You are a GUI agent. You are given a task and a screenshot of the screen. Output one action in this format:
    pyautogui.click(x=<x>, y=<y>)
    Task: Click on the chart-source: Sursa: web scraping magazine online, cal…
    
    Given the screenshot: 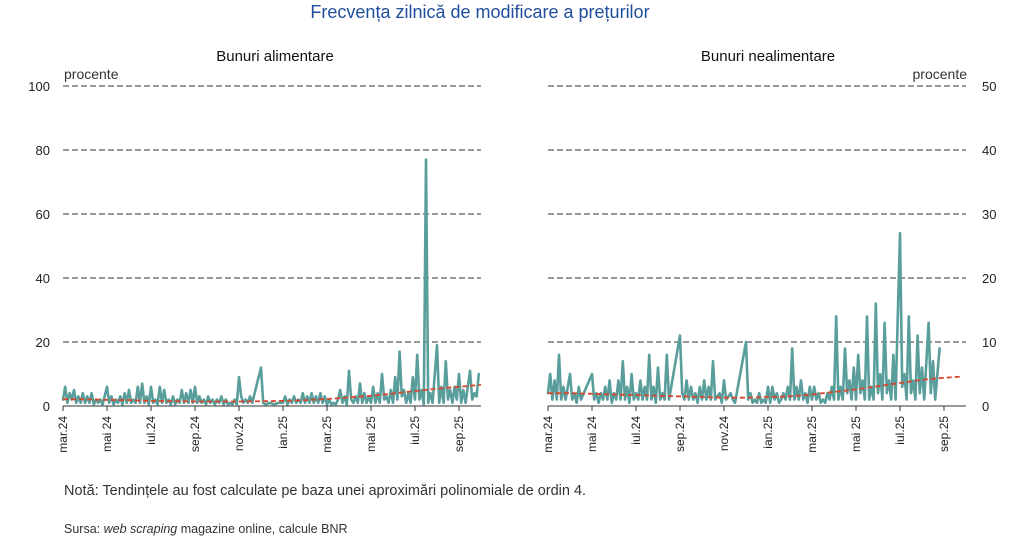 What is the action you would take?
    pyautogui.click(x=206, y=529)
    